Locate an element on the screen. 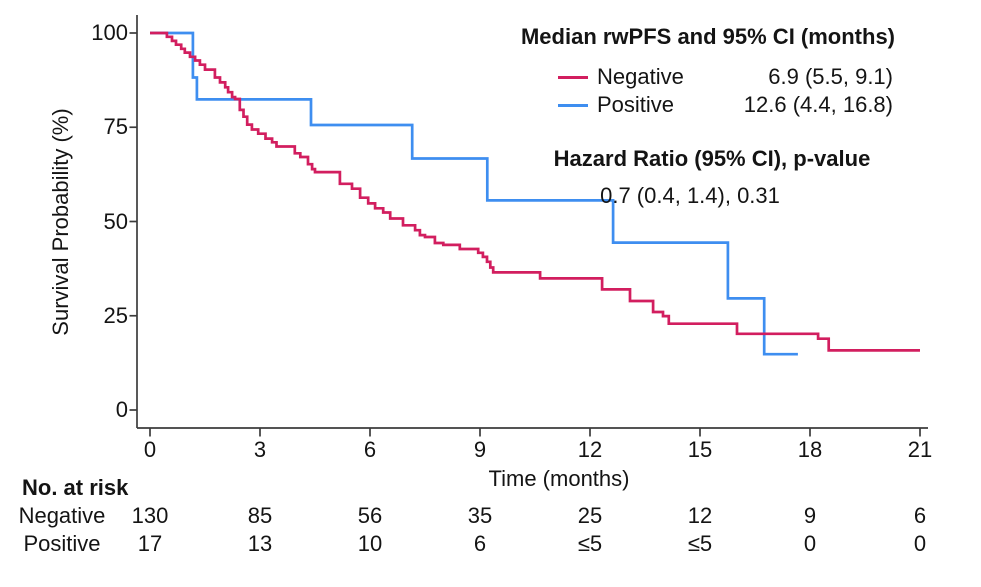 The height and width of the screenshot is (587, 981). risk-count-negative-9: 35 is located at coordinates (480, 515).